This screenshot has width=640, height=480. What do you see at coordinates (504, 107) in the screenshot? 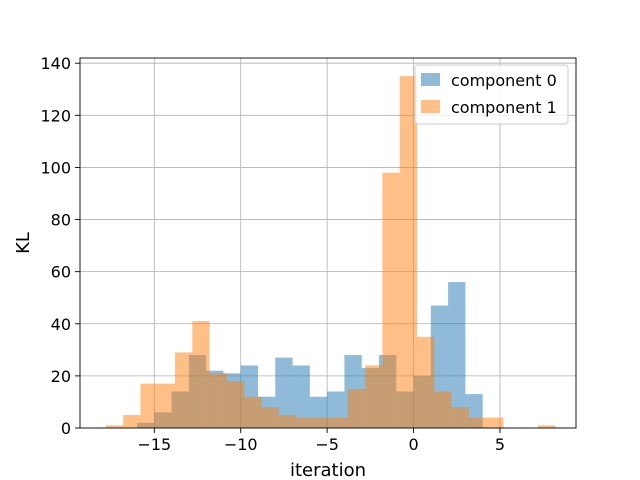
I see `legend-label-component-1: component 1` at bounding box center [504, 107].